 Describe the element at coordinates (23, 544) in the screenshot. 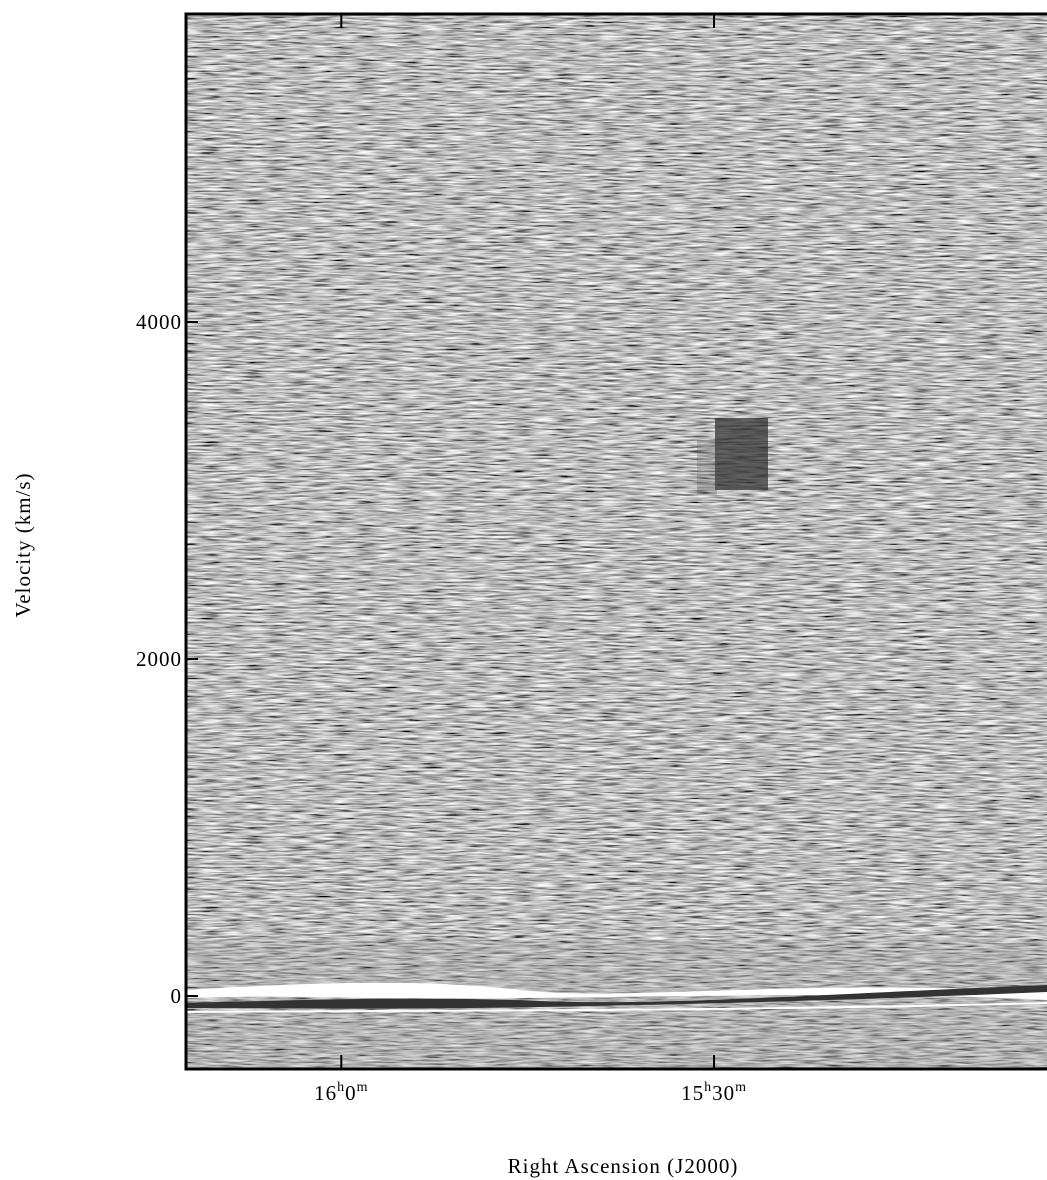

I see `y-axis-label: Velocity (km/s)` at that location.